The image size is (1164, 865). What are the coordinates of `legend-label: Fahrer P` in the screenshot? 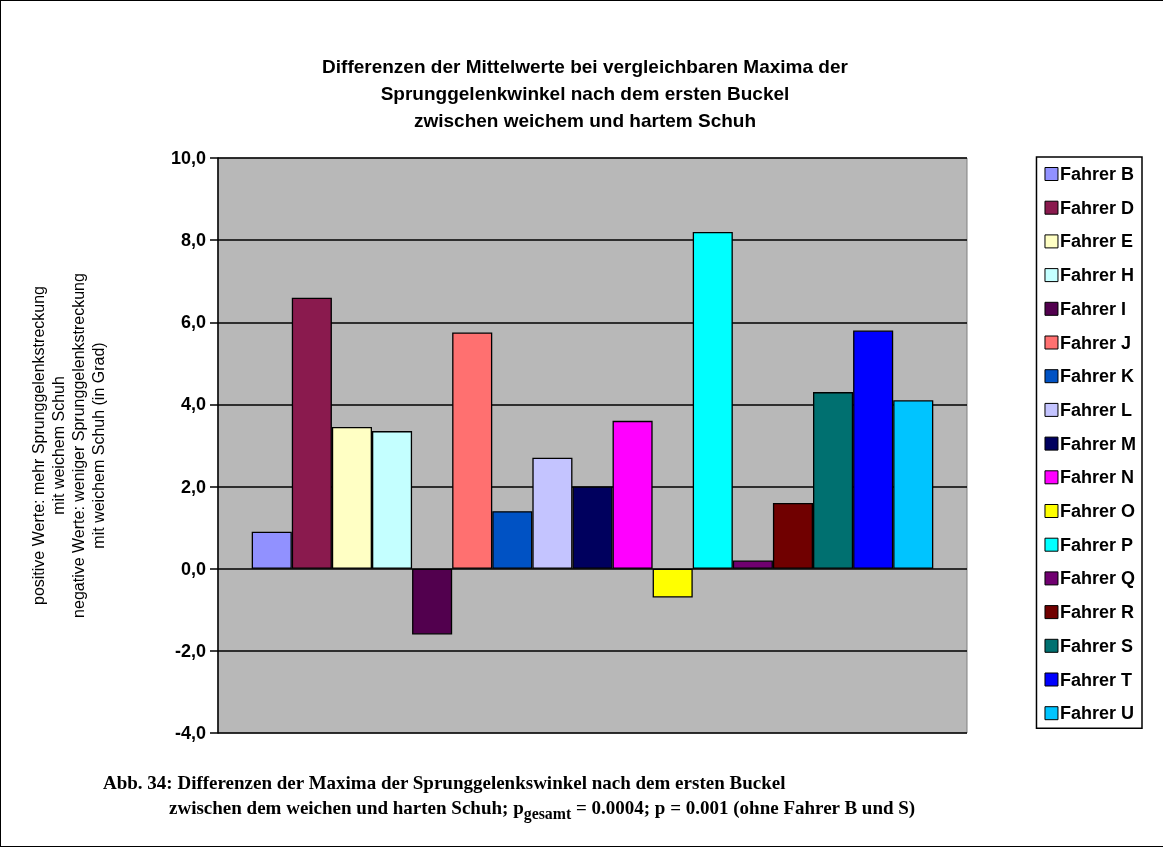 It's located at (1096, 544).